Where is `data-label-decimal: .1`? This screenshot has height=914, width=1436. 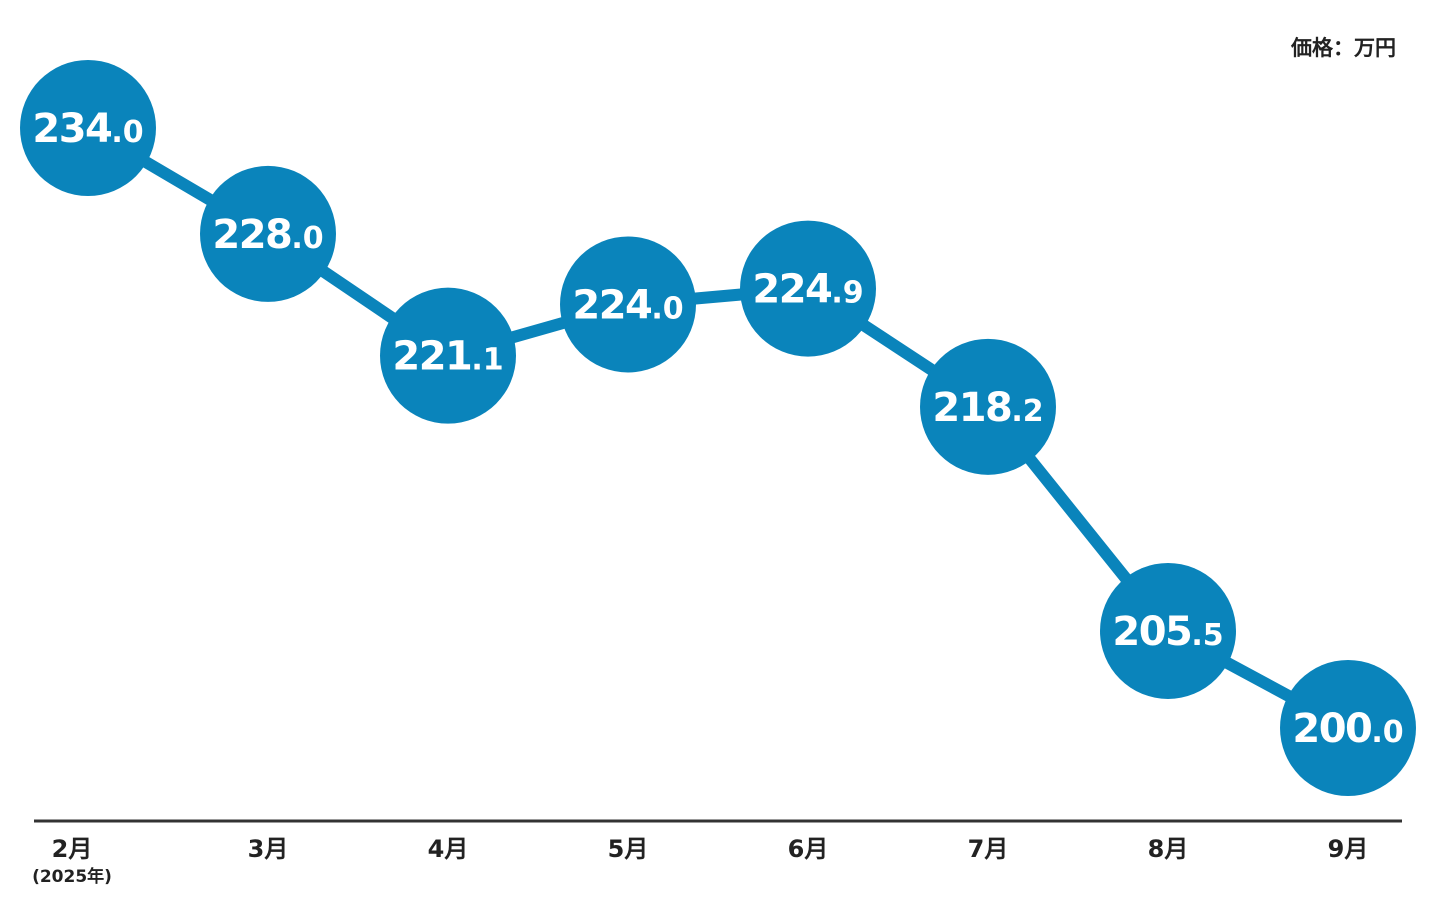 data-label-decimal: .1 is located at coordinates (487, 360).